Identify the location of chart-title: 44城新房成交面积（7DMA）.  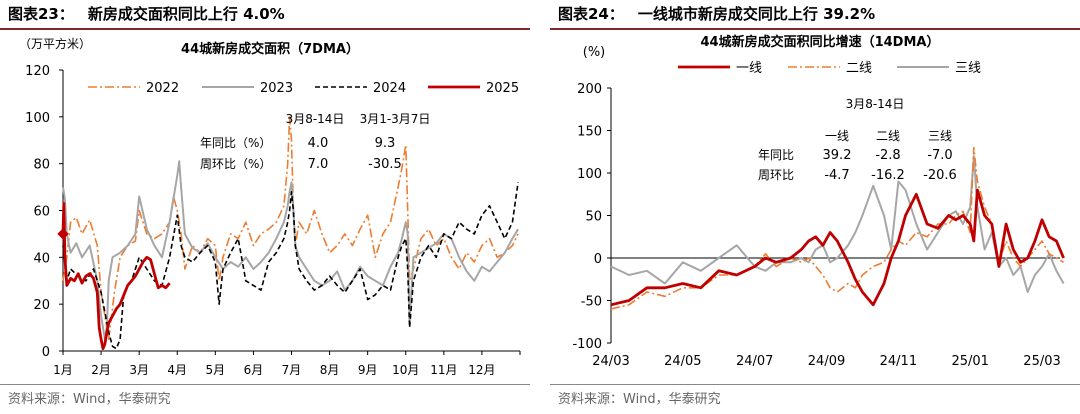
(270, 49).